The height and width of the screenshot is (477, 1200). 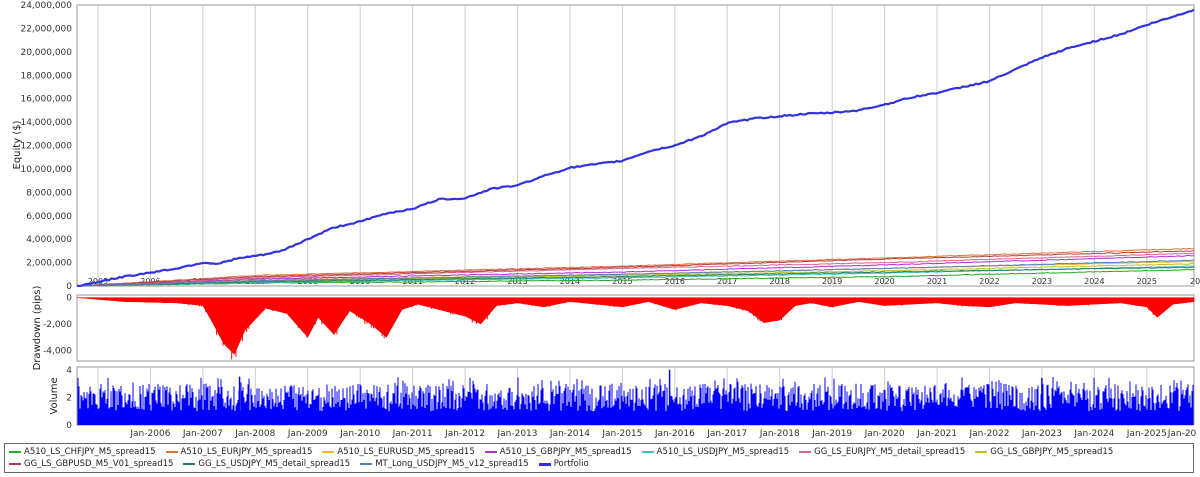 I want to click on volume-y-axis-title: Volume, so click(x=54, y=395).